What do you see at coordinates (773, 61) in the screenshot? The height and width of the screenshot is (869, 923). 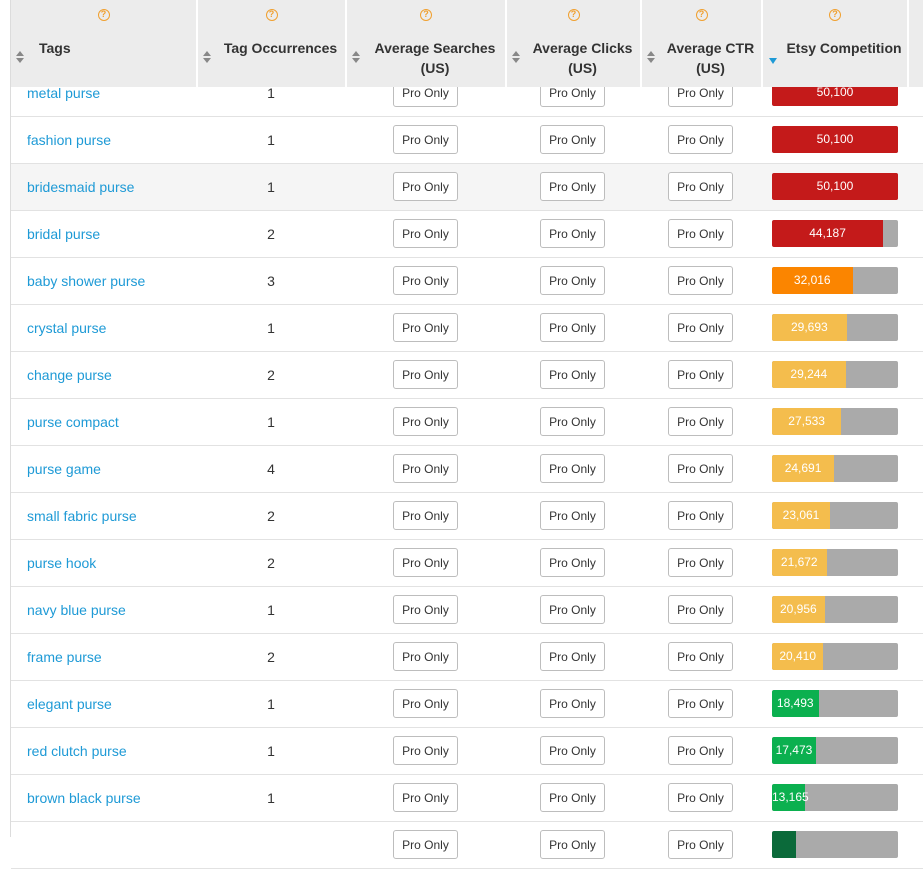 I see `sort-desc-icon` at bounding box center [773, 61].